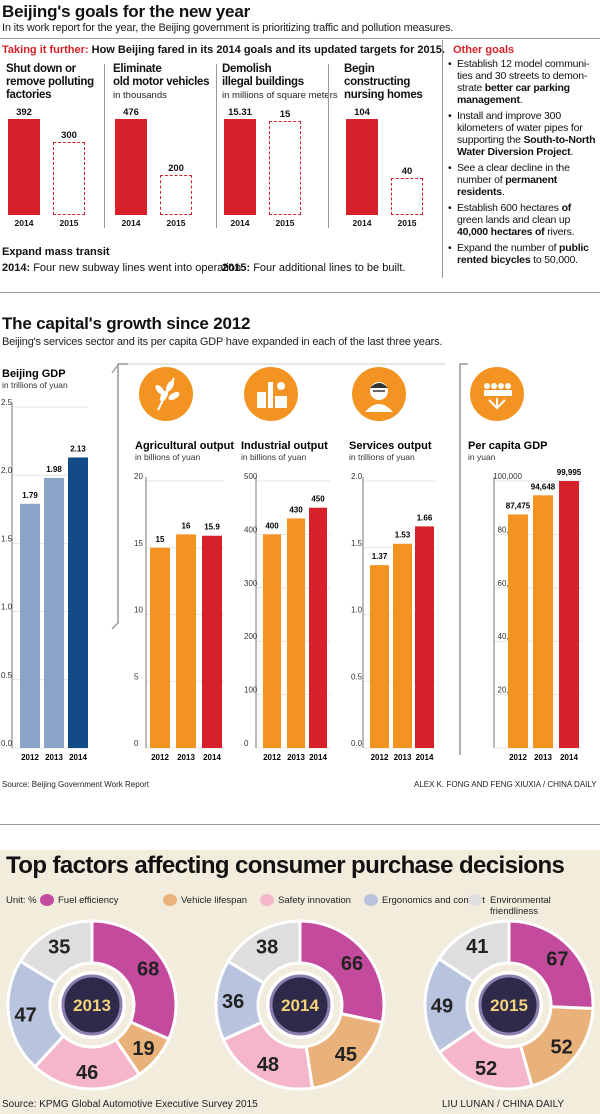 The height and width of the screenshot is (1114, 600). Describe the element at coordinates (166, 394) in the screenshot. I see `wheat-icon` at that location.